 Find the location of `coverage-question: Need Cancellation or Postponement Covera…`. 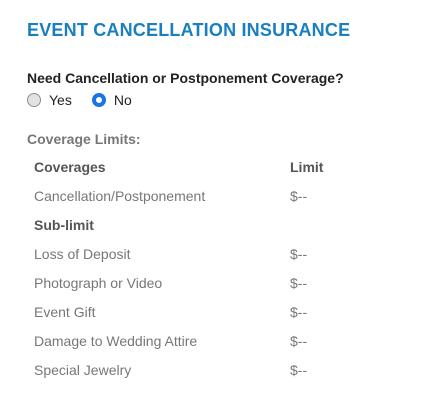

coverage-question: Need Cancellation or Postponement Covera… is located at coordinates (185, 78).